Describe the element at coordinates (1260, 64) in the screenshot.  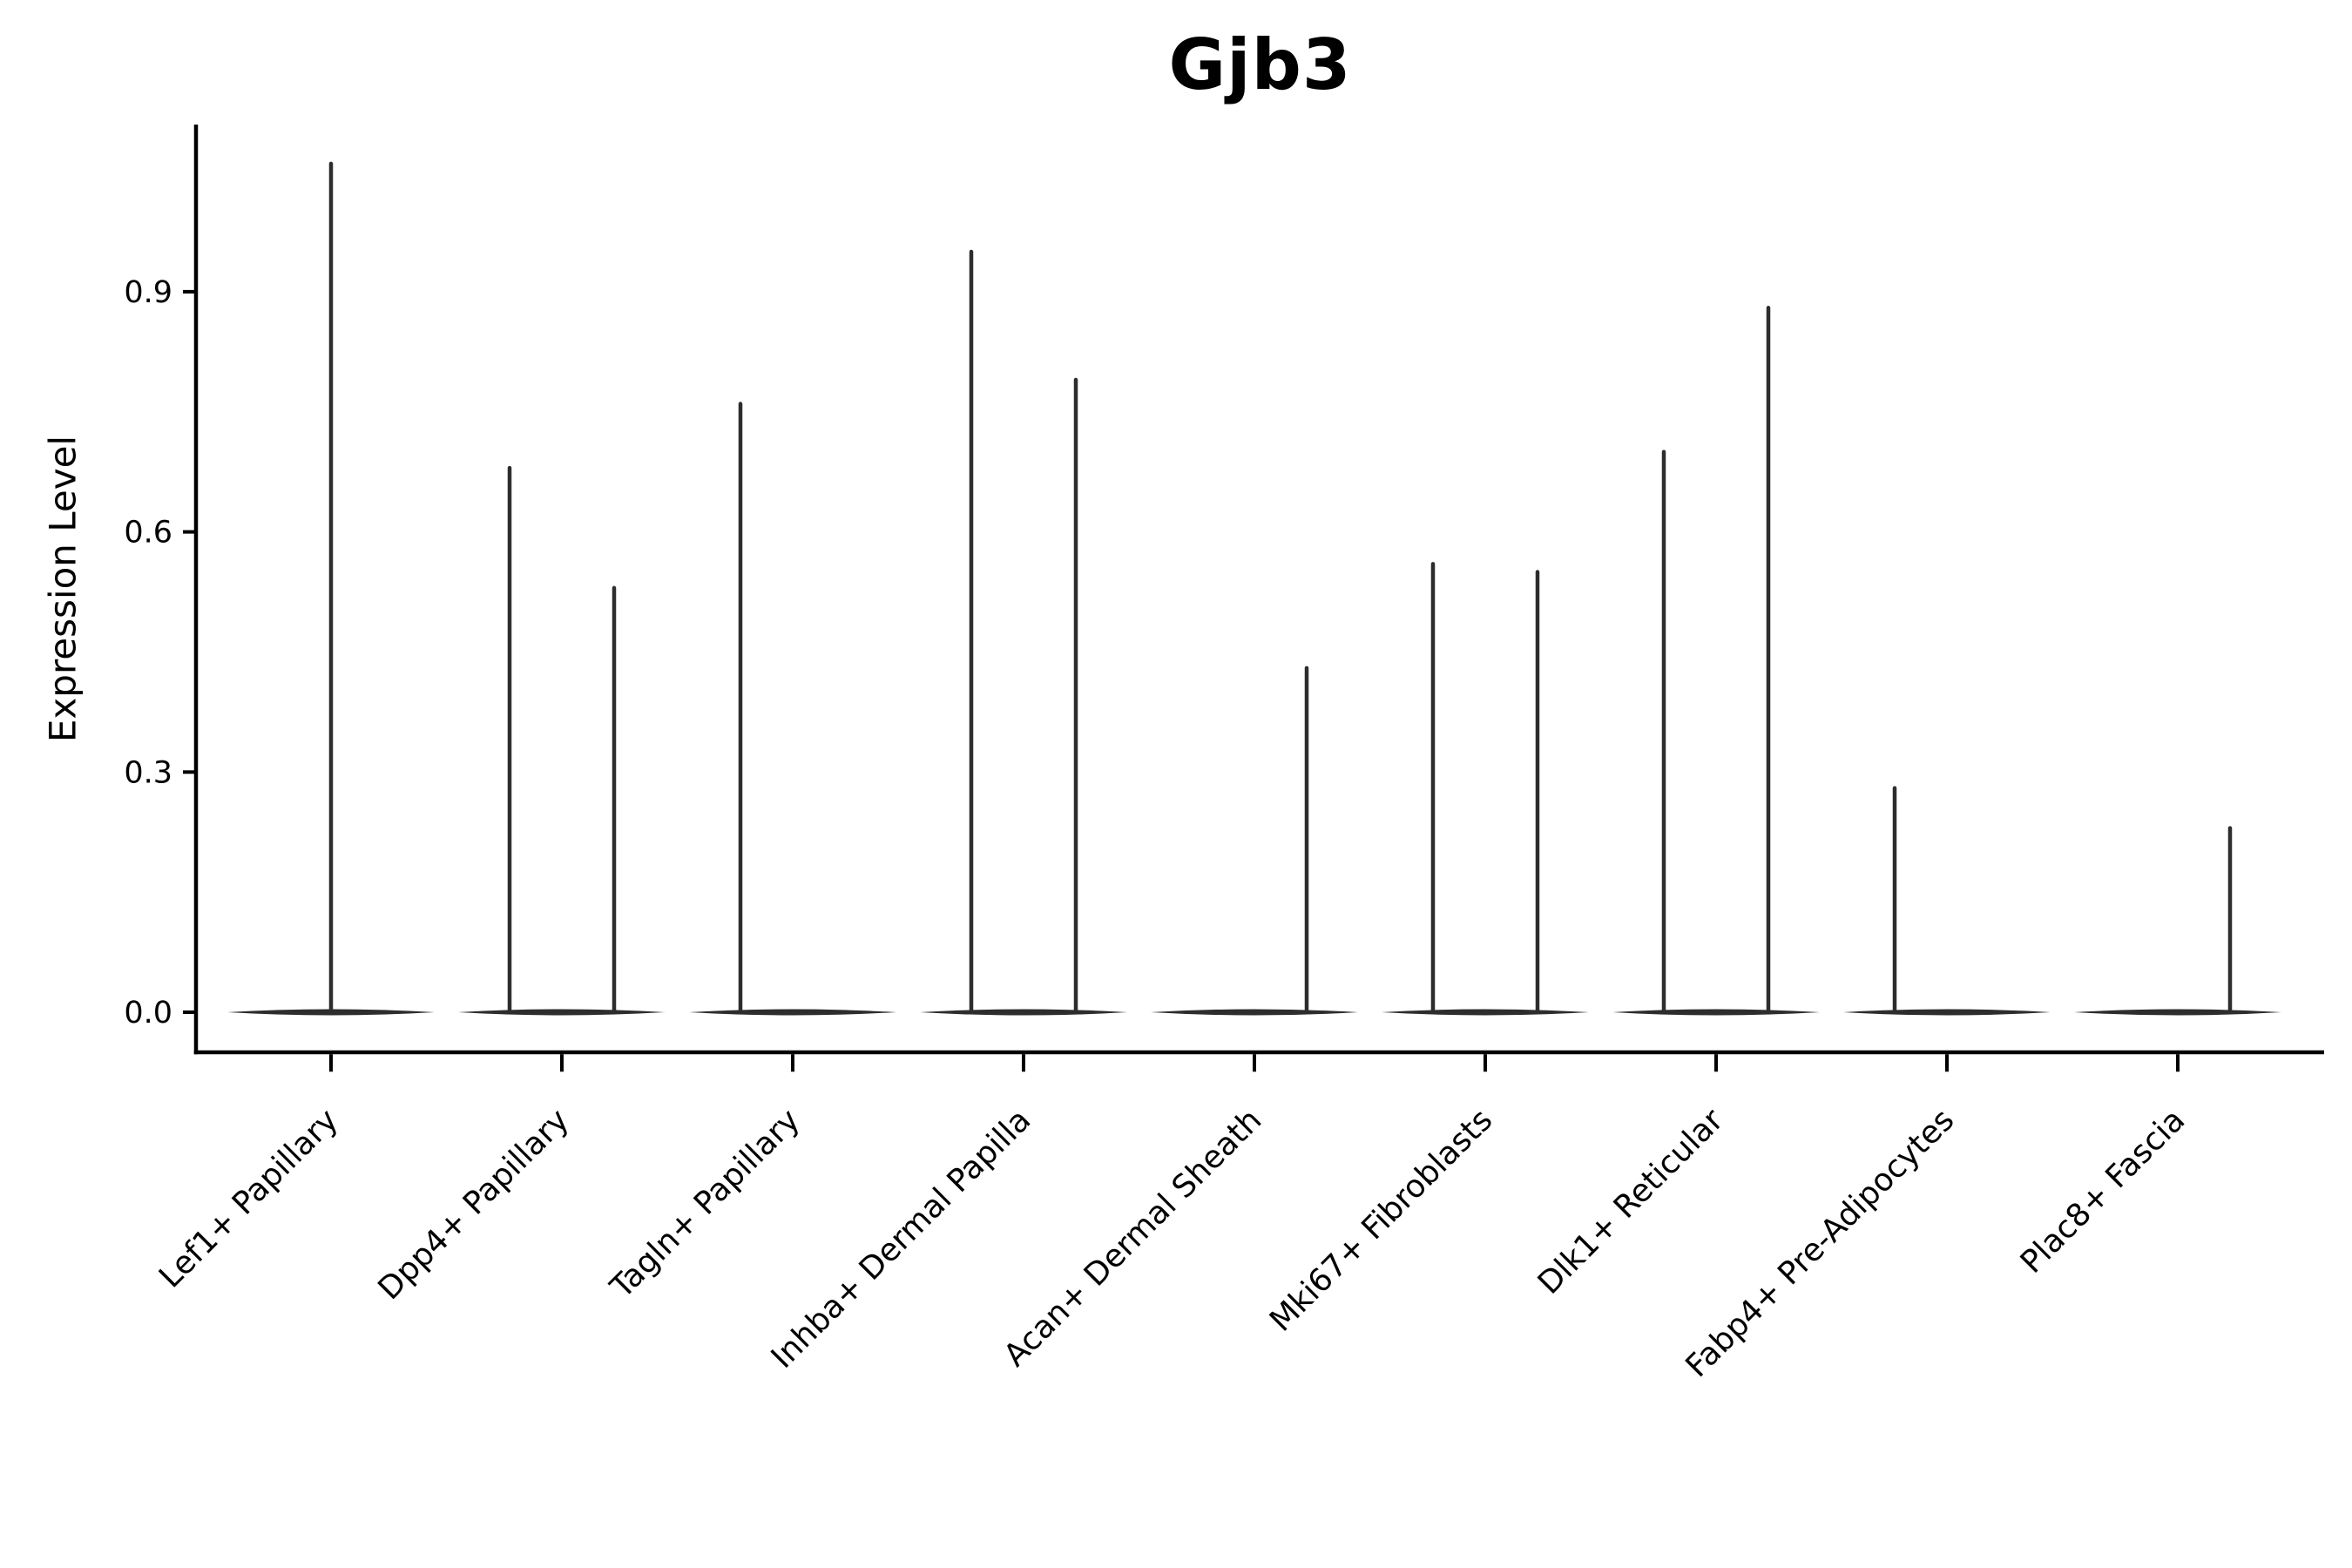
I see `chart-title: Gjb3` at that location.